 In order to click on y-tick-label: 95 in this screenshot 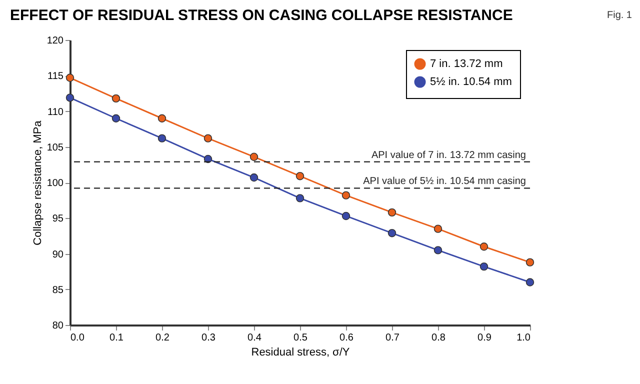, I will do `click(58, 219)`.